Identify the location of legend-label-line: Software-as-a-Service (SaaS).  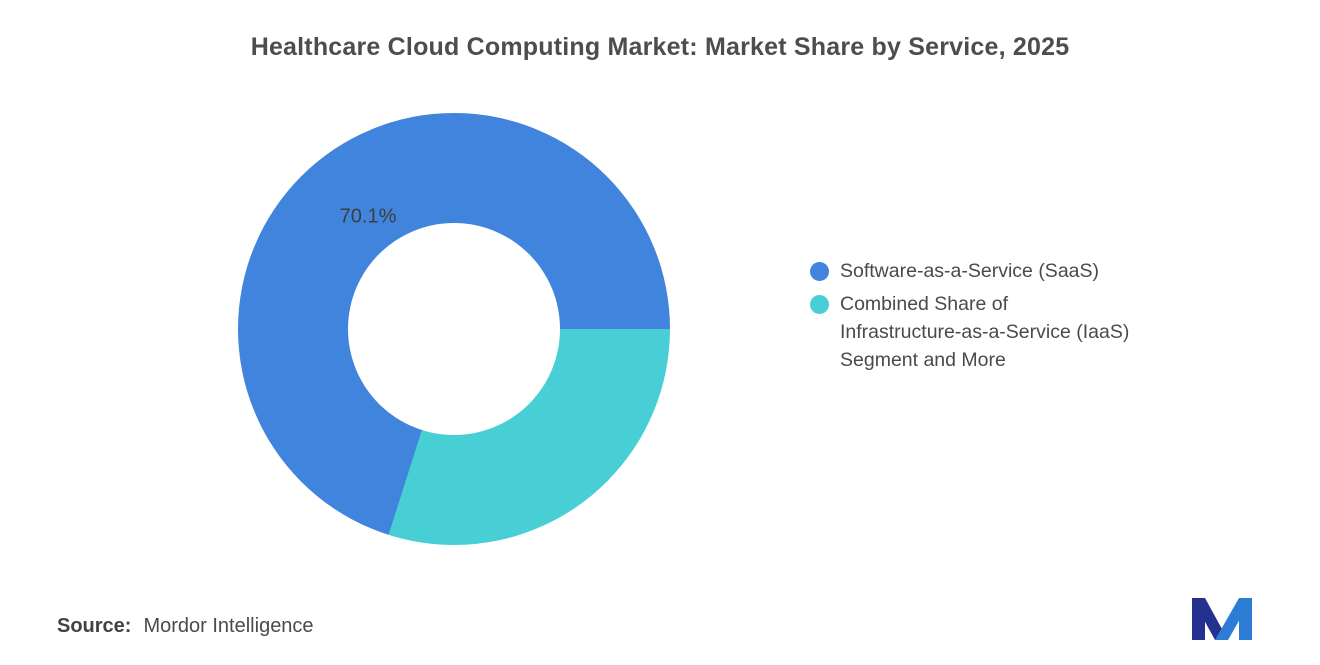
(970, 271).